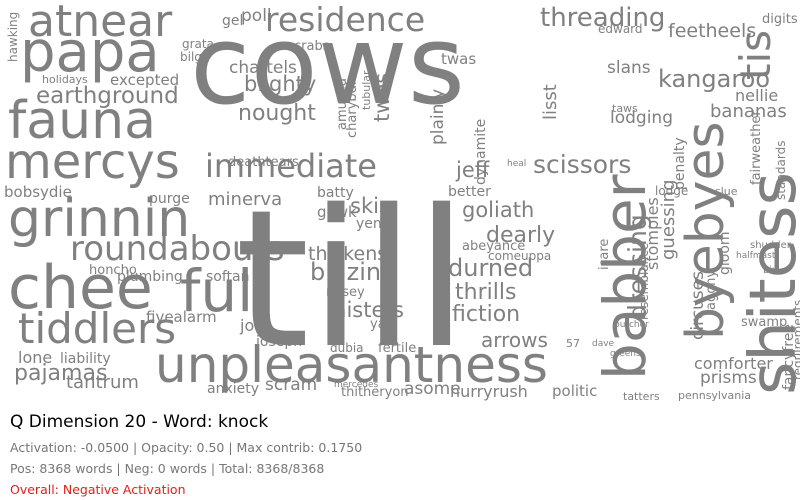 This screenshot has height=500, width=800. What do you see at coordinates (604, 254) in the screenshot?
I see `cloud-word: isare` at bounding box center [604, 254].